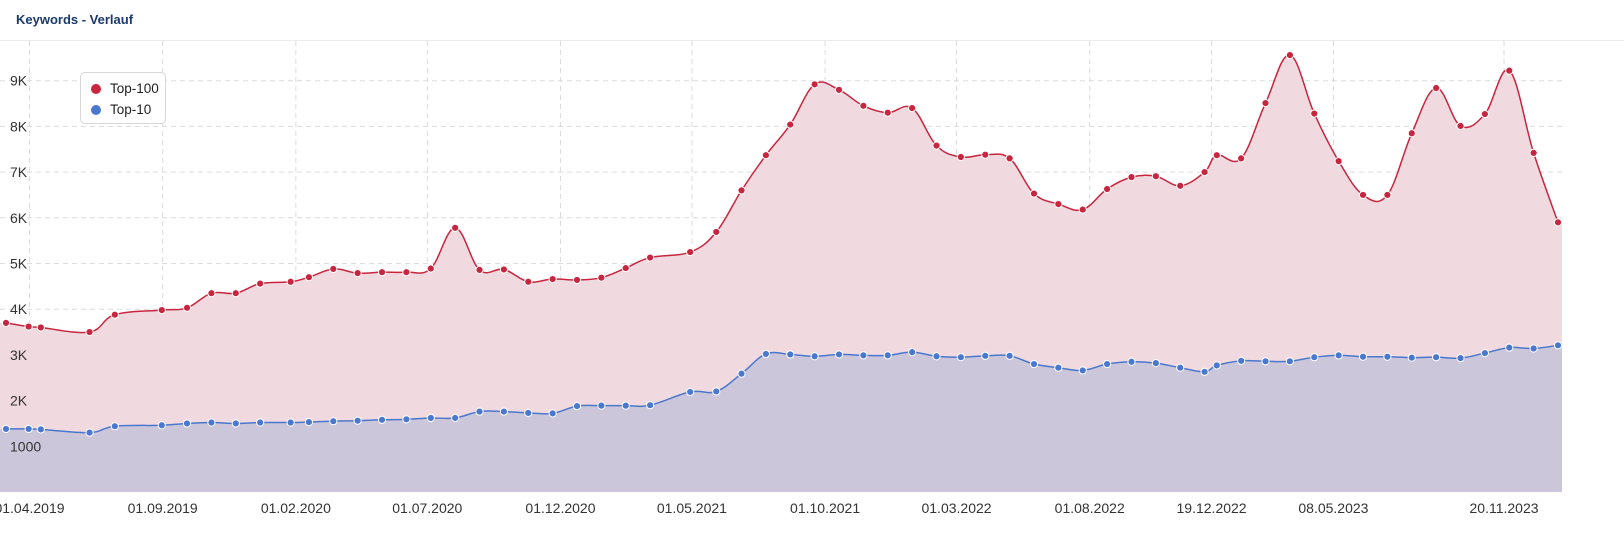 The width and height of the screenshot is (1624, 539). What do you see at coordinates (128, 109) in the screenshot?
I see `legend-item-top-10: Top-10` at bounding box center [128, 109].